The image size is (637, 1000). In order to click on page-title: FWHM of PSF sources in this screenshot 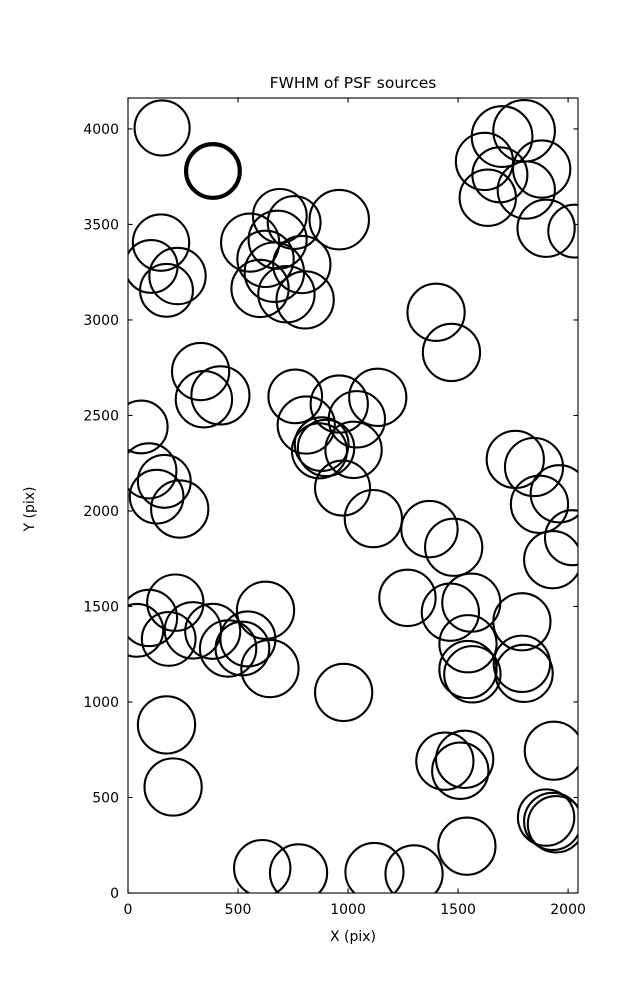, I will do `click(353, 83)`.